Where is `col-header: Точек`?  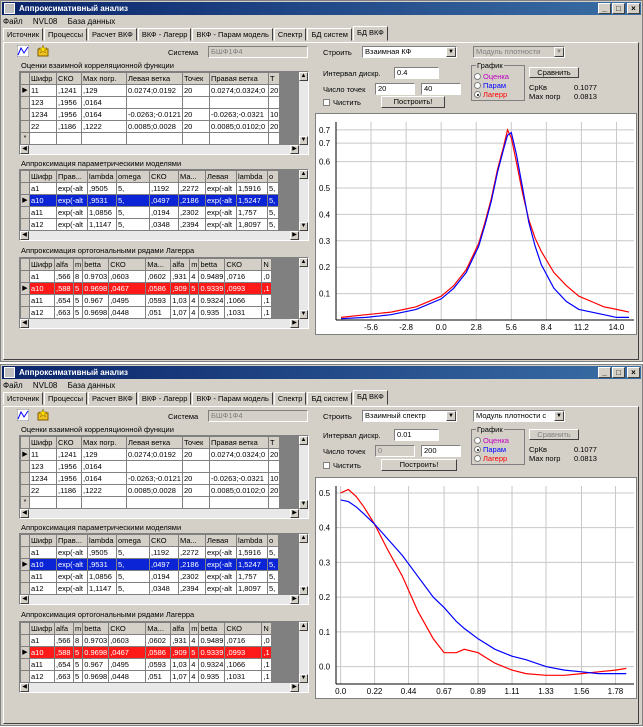
col-header: Точек is located at coordinates (195, 442).